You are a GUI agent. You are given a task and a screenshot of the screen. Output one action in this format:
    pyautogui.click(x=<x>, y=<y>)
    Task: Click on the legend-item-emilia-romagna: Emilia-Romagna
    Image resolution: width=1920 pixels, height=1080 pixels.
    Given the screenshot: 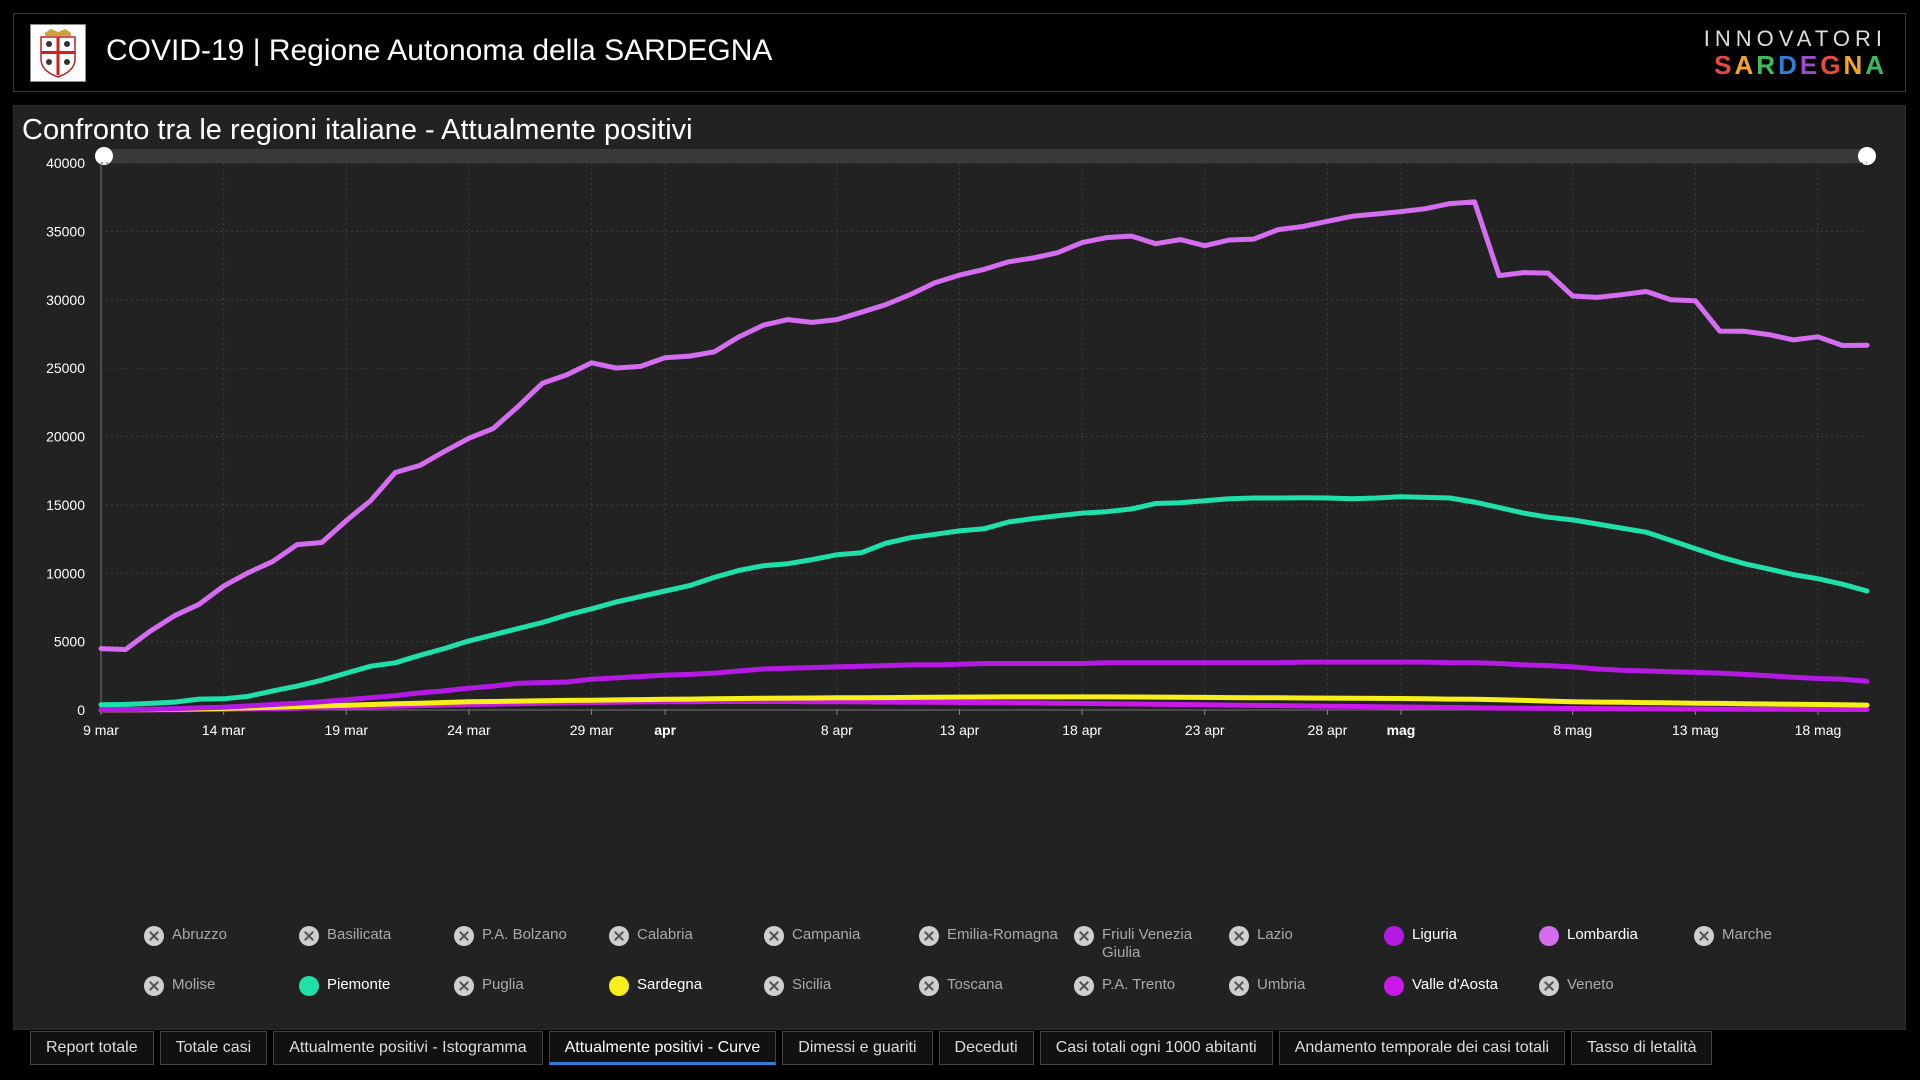 What is the action you would take?
    pyautogui.click(x=993, y=943)
    